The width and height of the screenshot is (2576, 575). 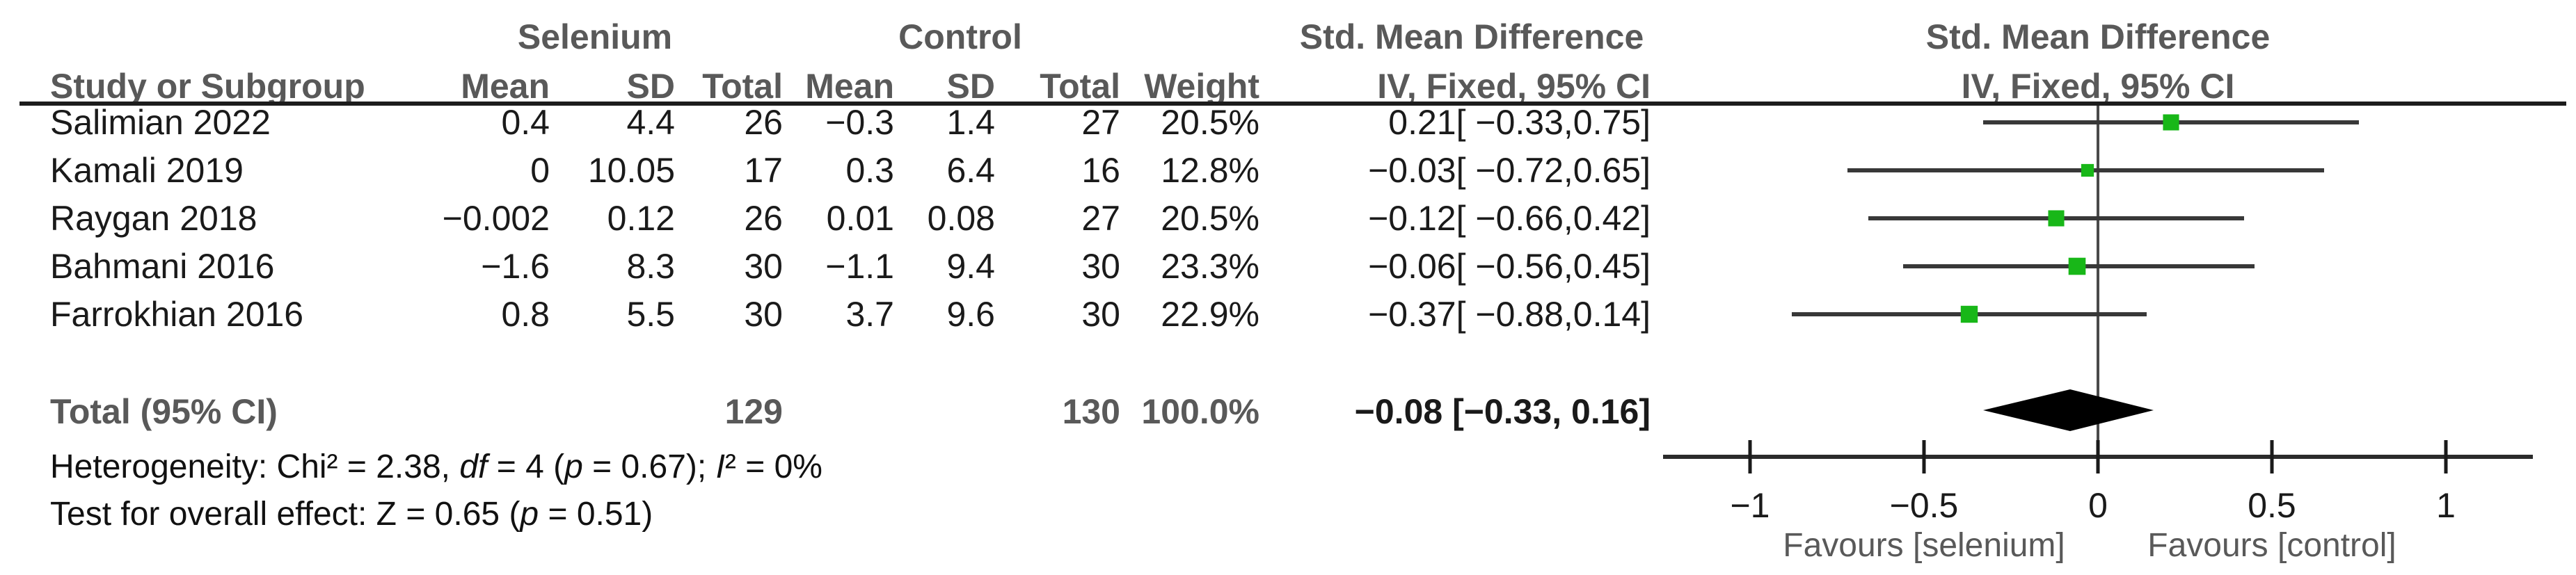 What do you see at coordinates (742, 86) in the screenshot?
I see `column-header-selenium-total: Total` at bounding box center [742, 86].